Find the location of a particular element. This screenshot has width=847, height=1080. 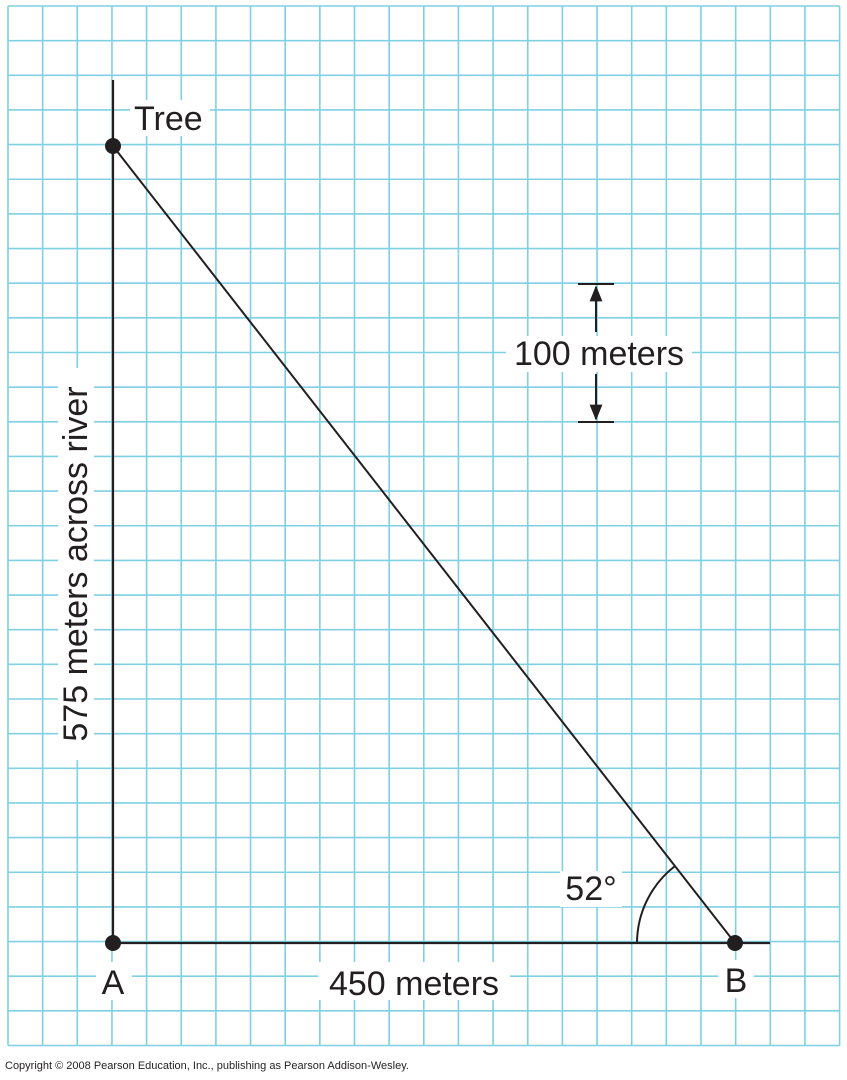

point-a-label: A is located at coordinates (113, 983).